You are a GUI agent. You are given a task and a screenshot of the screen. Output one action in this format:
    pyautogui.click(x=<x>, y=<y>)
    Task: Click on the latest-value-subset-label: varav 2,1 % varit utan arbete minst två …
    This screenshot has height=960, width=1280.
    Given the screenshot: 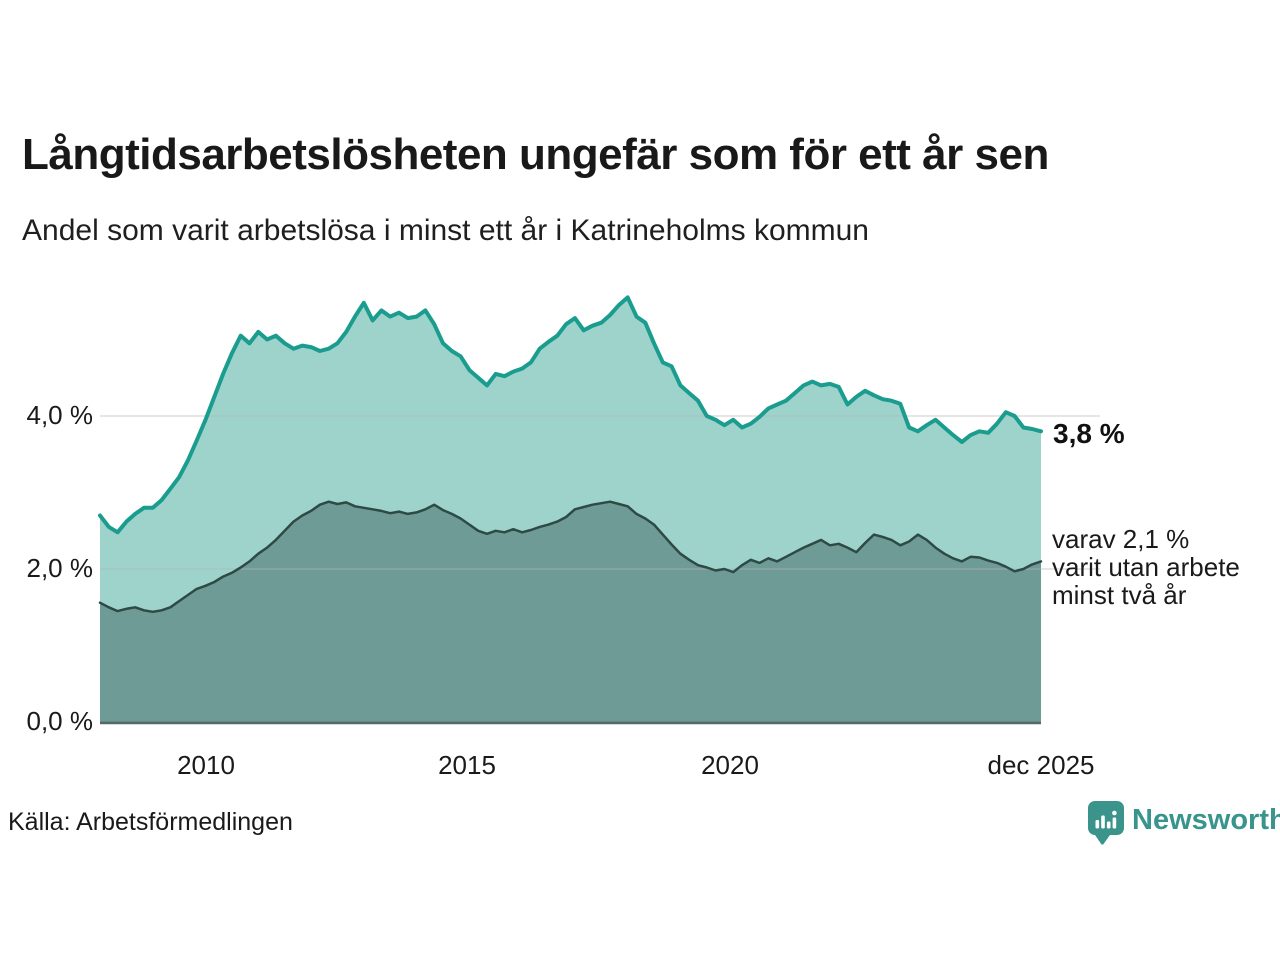 What is the action you would take?
    pyautogui.click(x=1146, y=567)
    